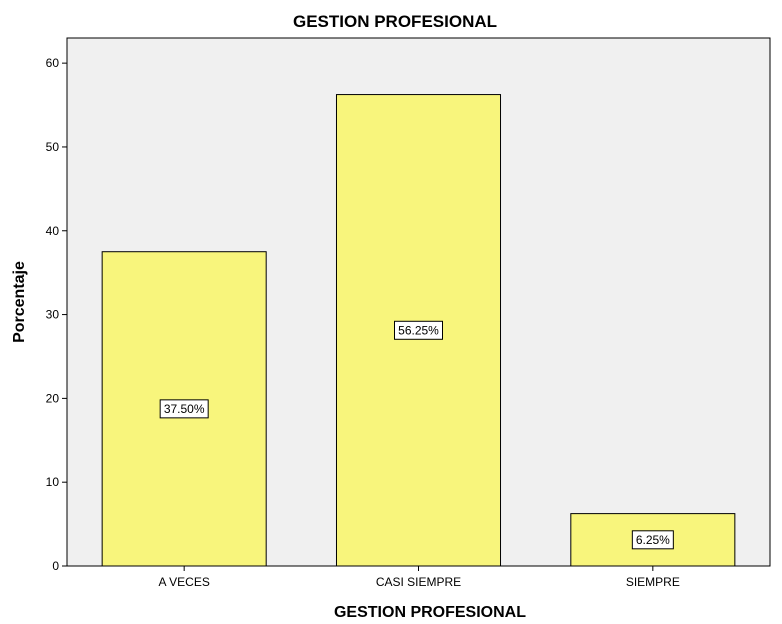  Describe the element at coordinates (53, 147) in the screenshot. I see `y-tick-label: 50` at that location.